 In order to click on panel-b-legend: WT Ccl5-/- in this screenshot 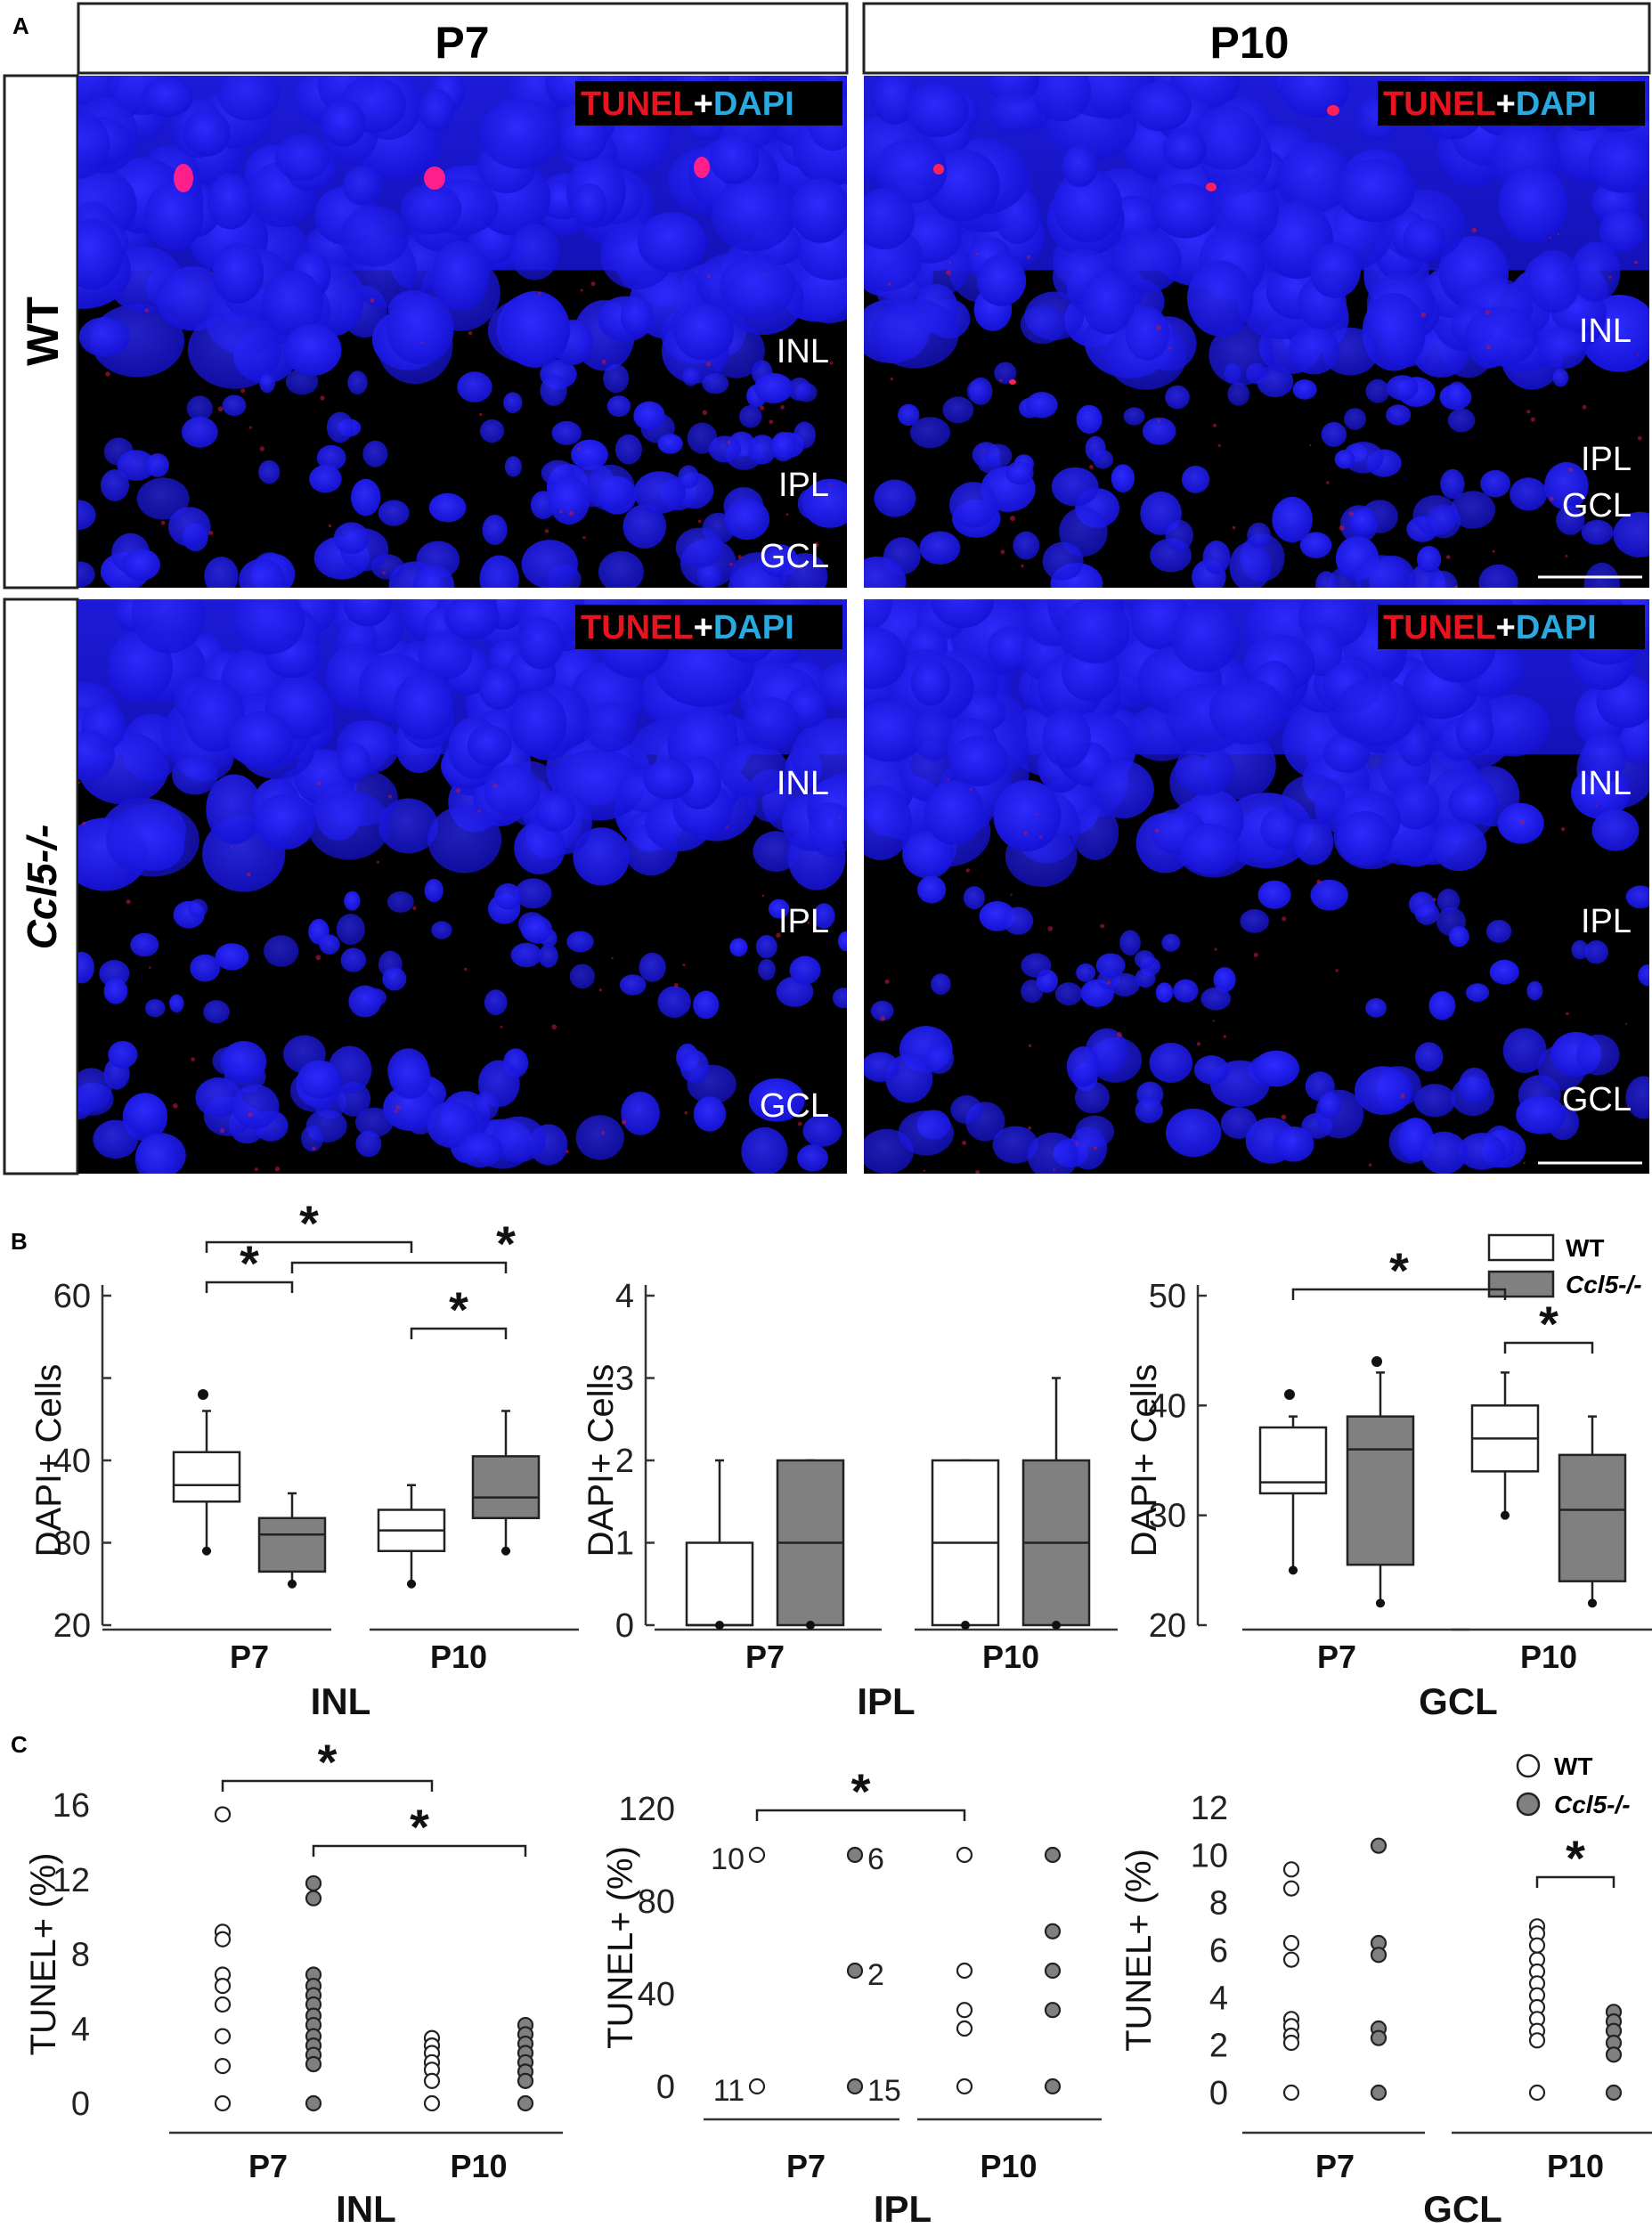, I will do `click(1564, 1265)`.